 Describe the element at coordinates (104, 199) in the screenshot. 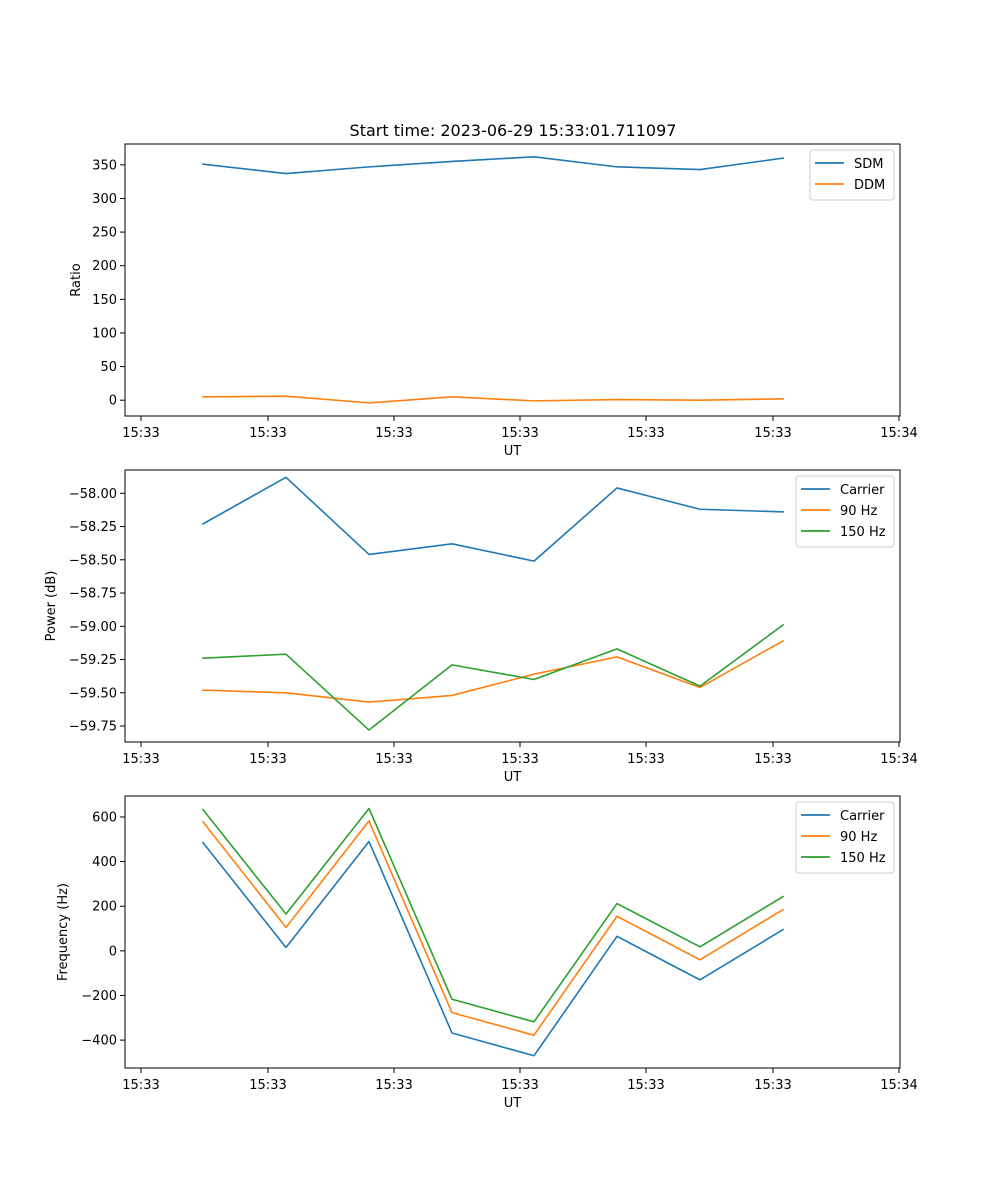

I see `y-tick-label: 300` at that location.